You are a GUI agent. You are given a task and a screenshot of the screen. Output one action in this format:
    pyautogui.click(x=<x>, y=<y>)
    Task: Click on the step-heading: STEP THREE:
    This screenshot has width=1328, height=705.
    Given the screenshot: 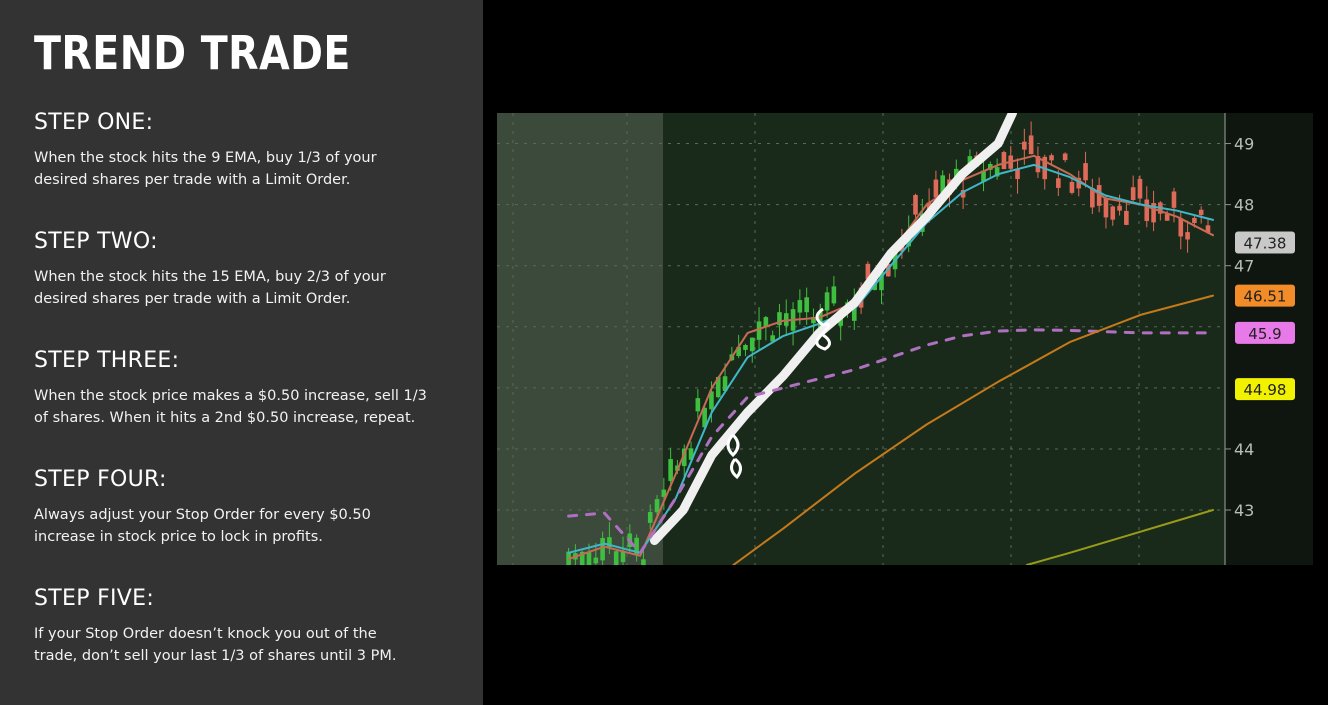 What is the action you would take?
    pyautogui.click(x=107, y=360)
    